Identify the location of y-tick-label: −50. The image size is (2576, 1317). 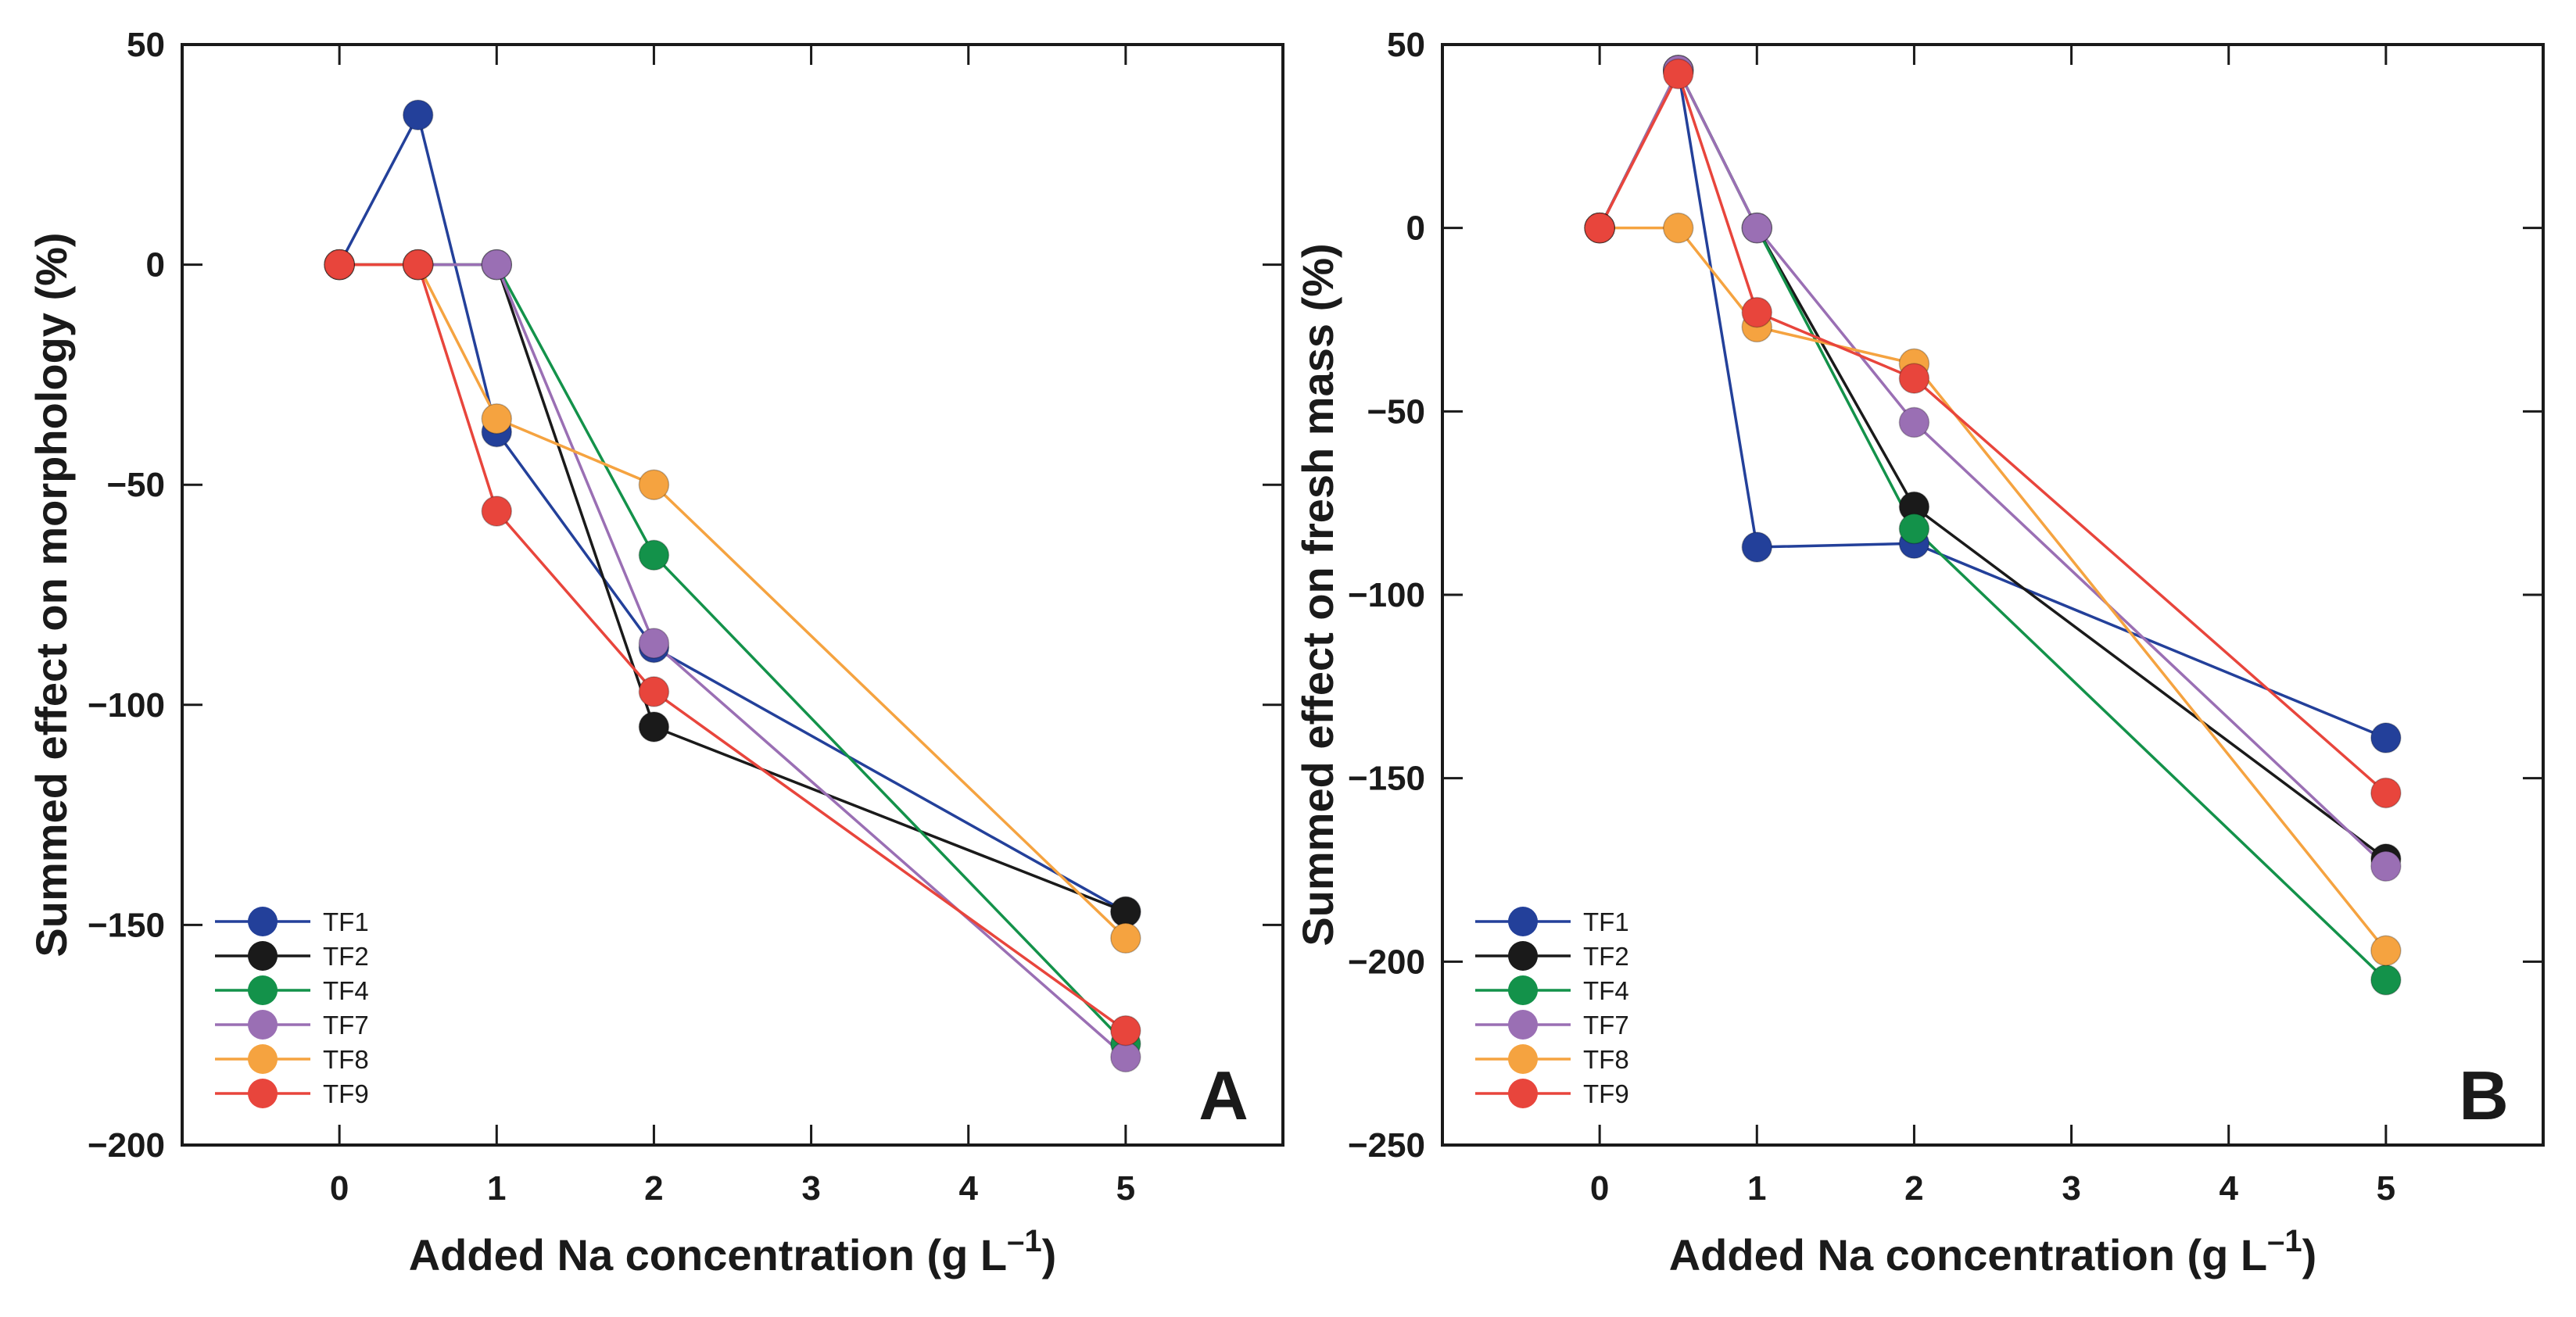
(135, 485).